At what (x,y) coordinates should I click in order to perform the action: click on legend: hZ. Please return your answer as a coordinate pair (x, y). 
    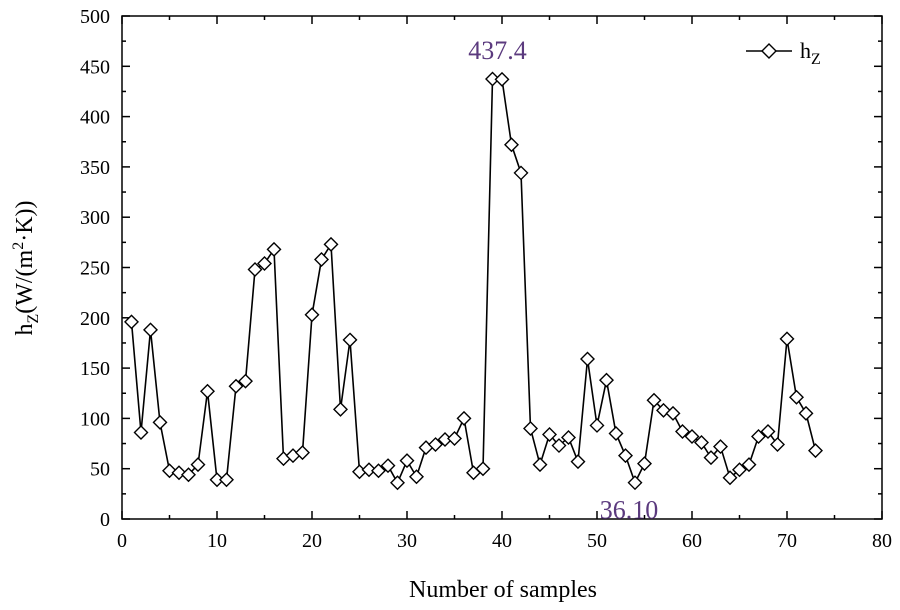
    Looking at the image, I should click on (783, 53).